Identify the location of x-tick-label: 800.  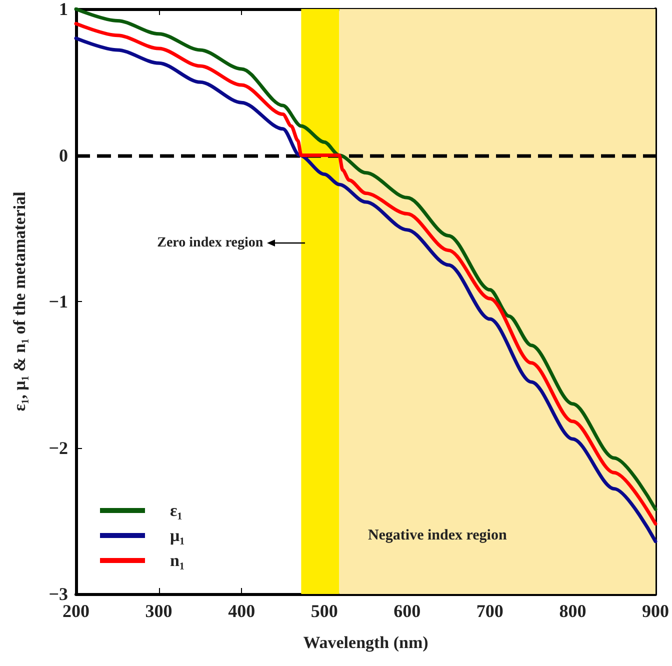
(572, 611).